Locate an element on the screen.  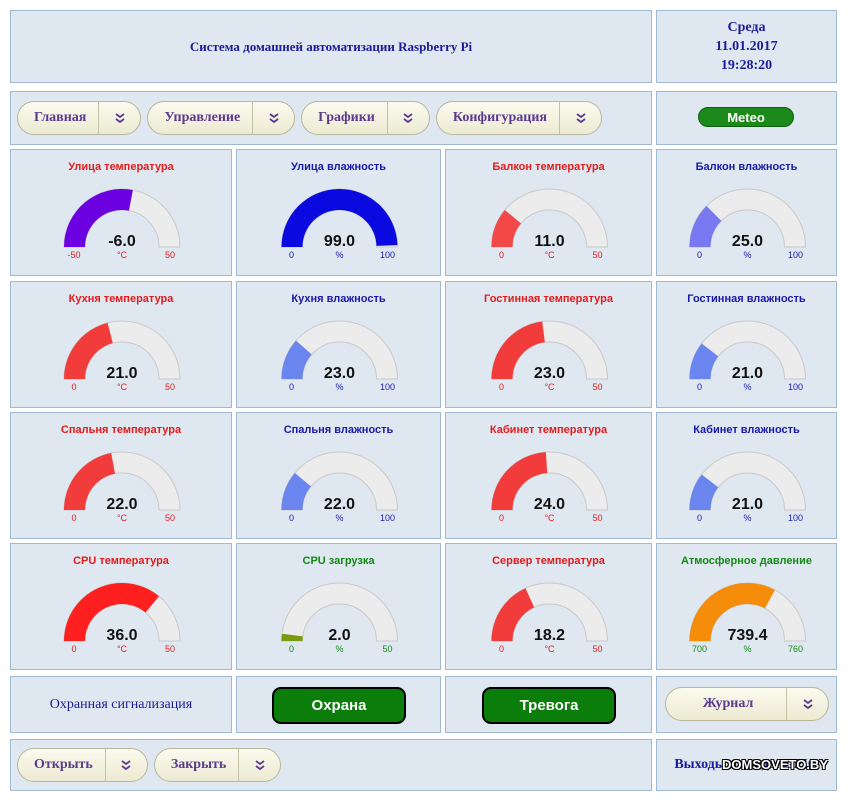
guard-button: Охрана is located at coordinates (339, 705).